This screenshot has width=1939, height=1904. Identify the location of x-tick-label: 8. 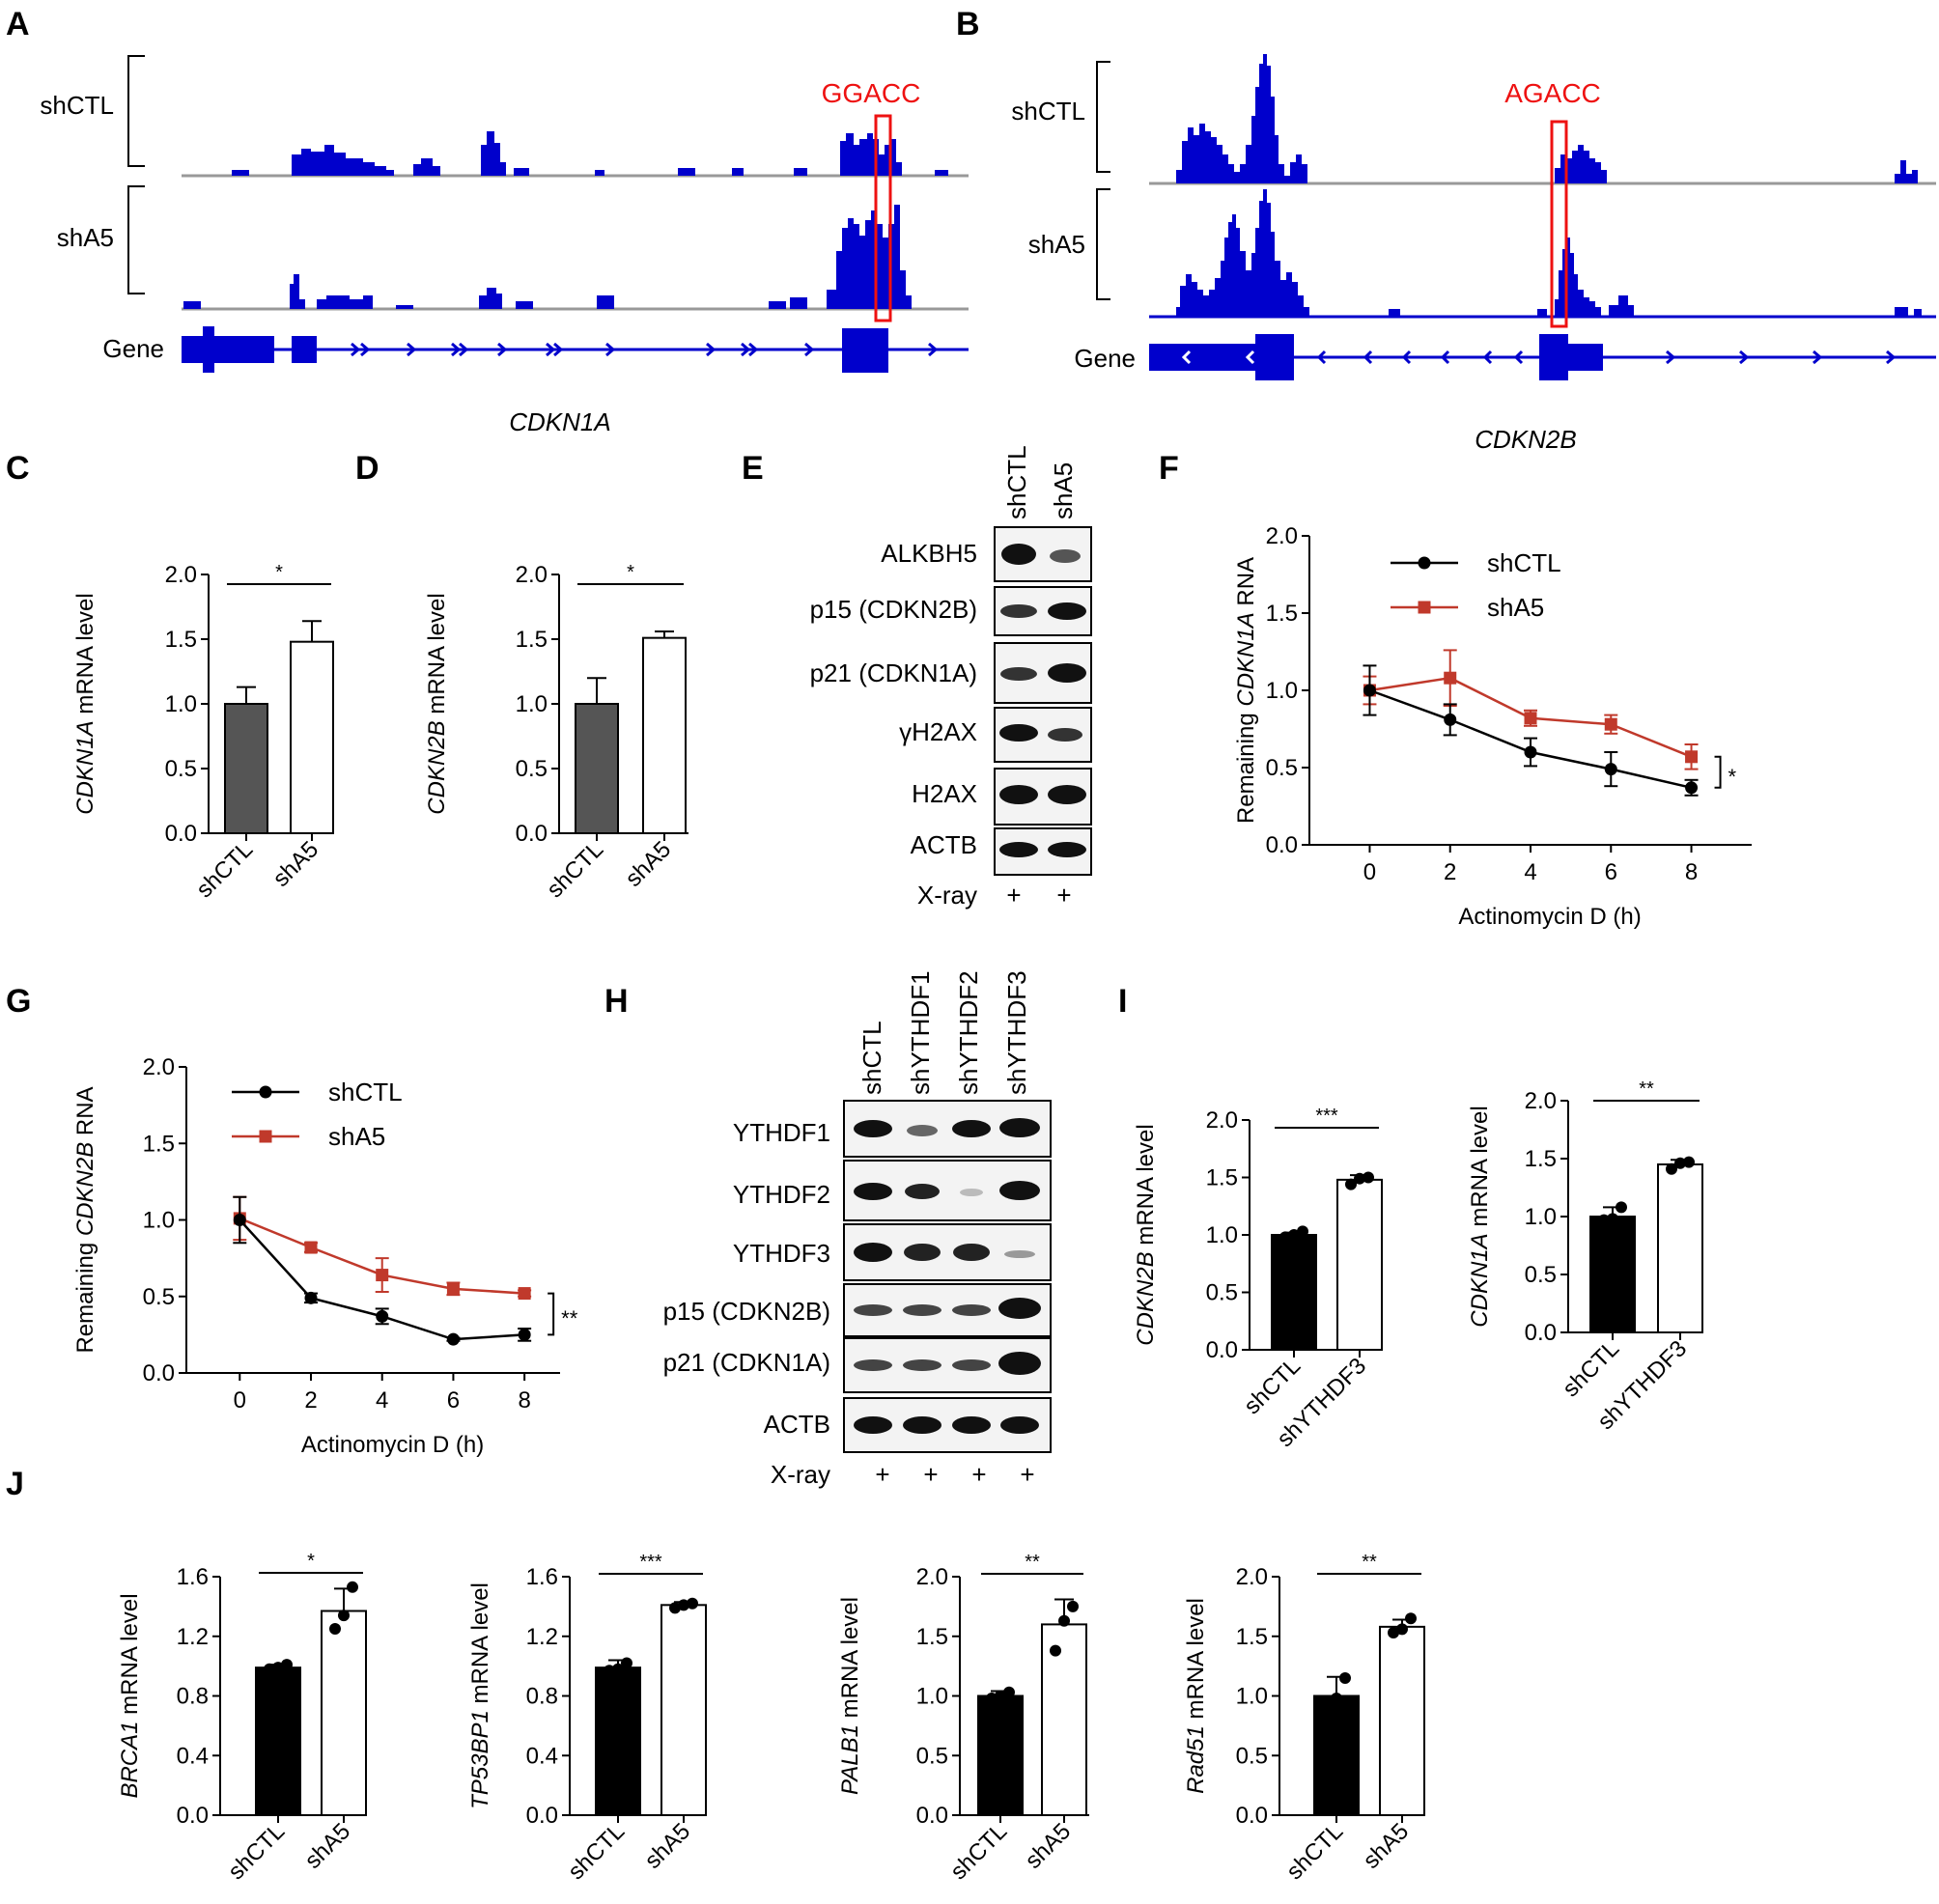
(1691, 872).